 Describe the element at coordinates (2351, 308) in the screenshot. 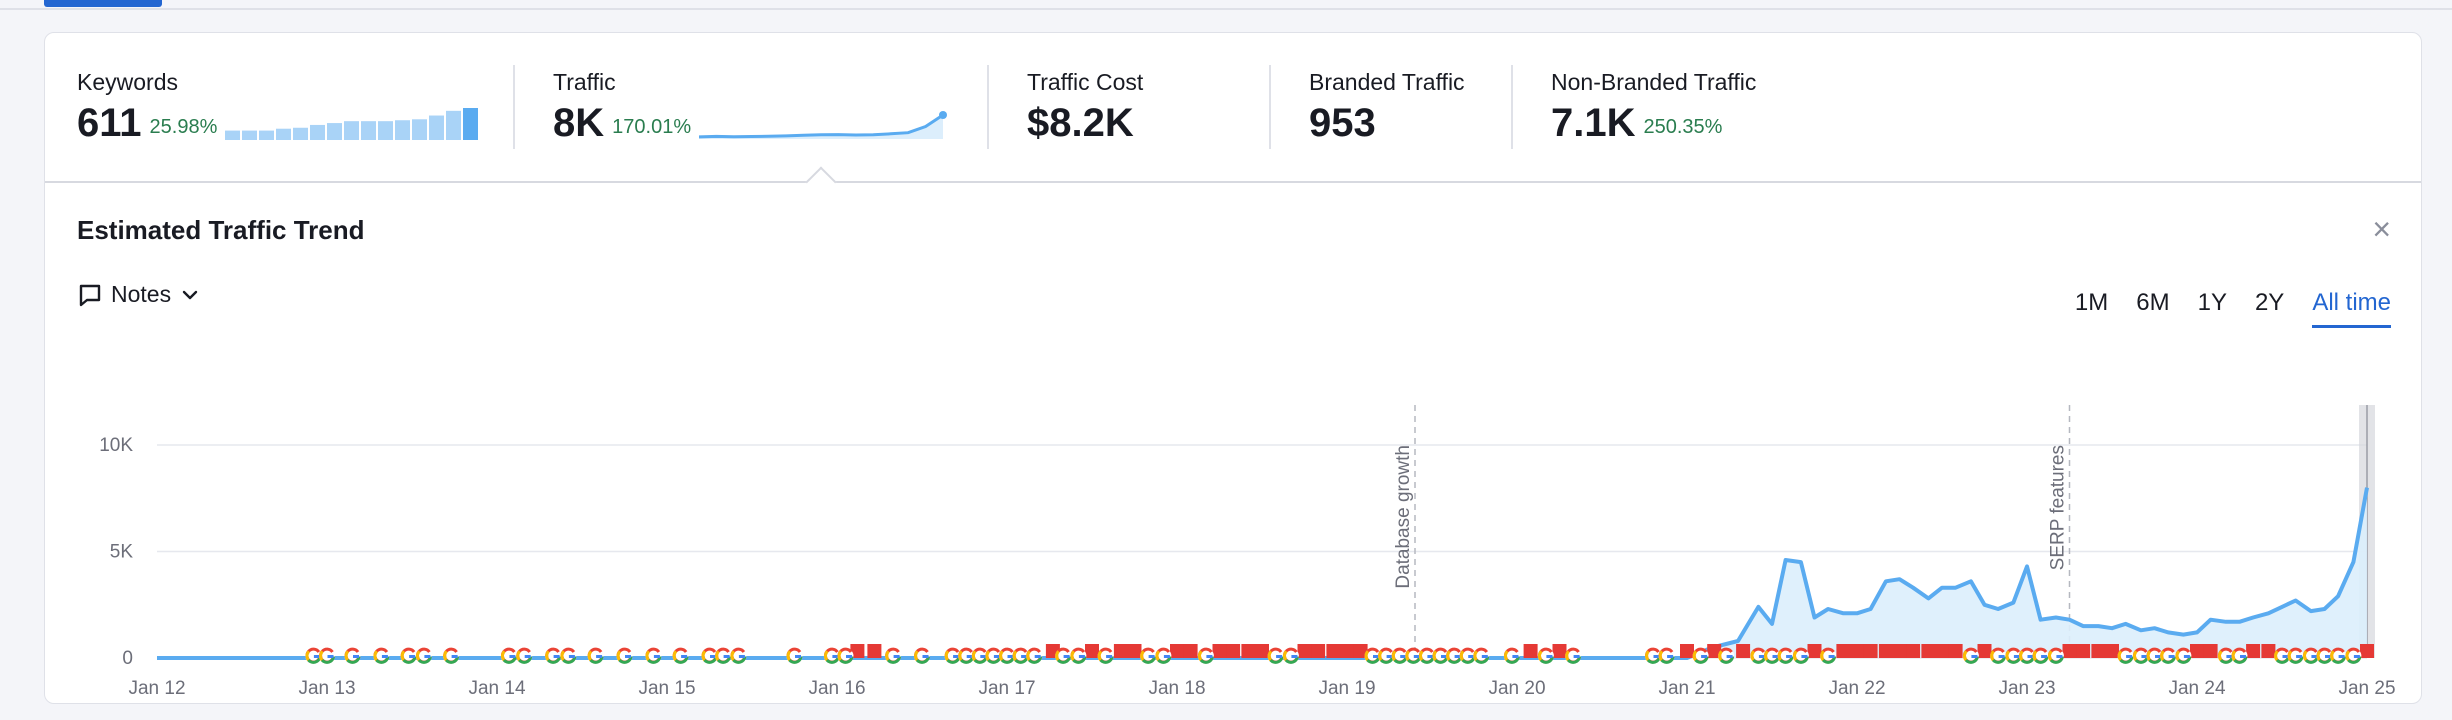

I see `period-all-time: All time` at that location.